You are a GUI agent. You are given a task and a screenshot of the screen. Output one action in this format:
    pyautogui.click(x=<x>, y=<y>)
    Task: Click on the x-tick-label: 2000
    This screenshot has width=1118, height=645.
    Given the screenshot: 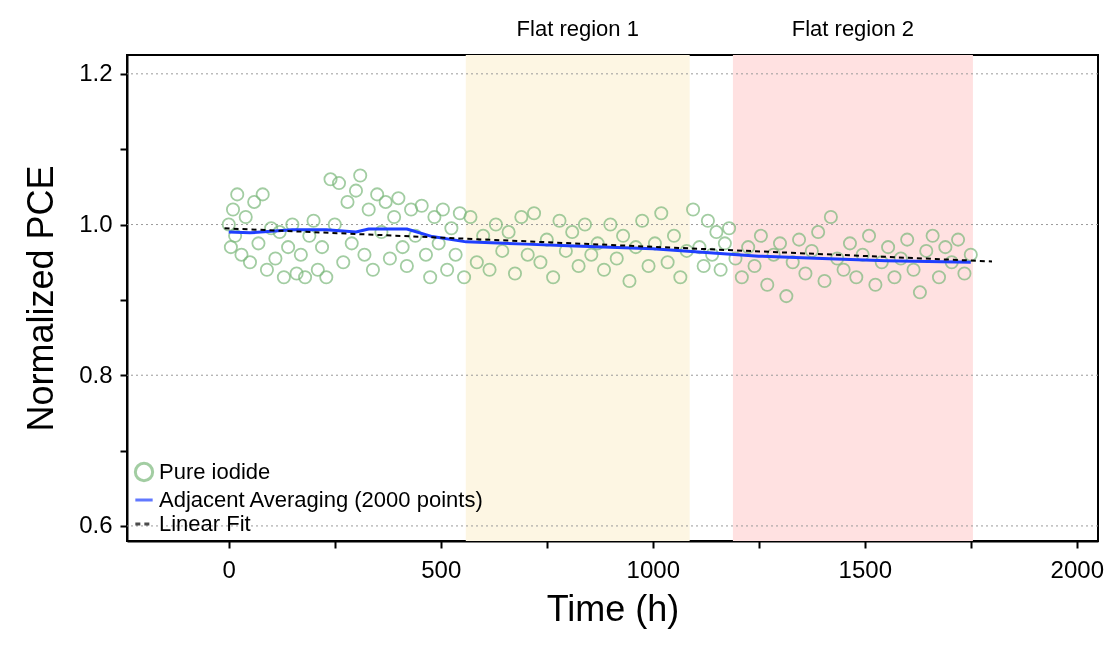 What is the action you would take?
    pyautogui.click(x=1077, y=569)
    